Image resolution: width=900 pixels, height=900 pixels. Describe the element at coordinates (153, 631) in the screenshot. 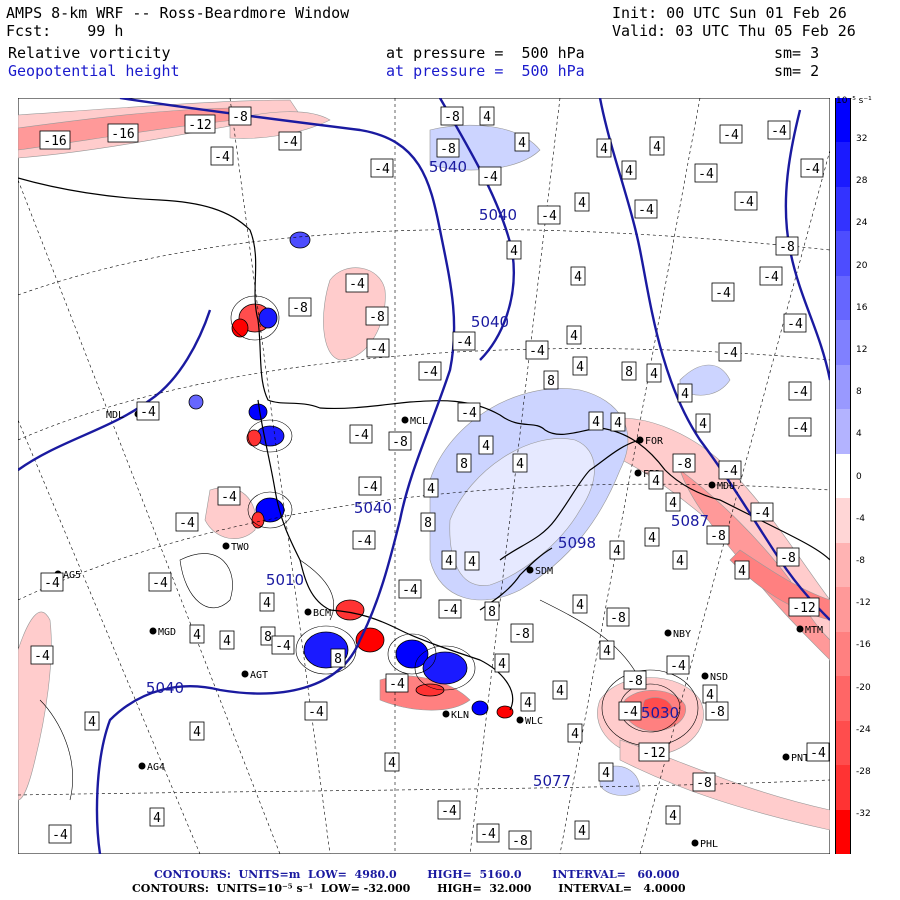

I see `station-marker-mgd` at that location.